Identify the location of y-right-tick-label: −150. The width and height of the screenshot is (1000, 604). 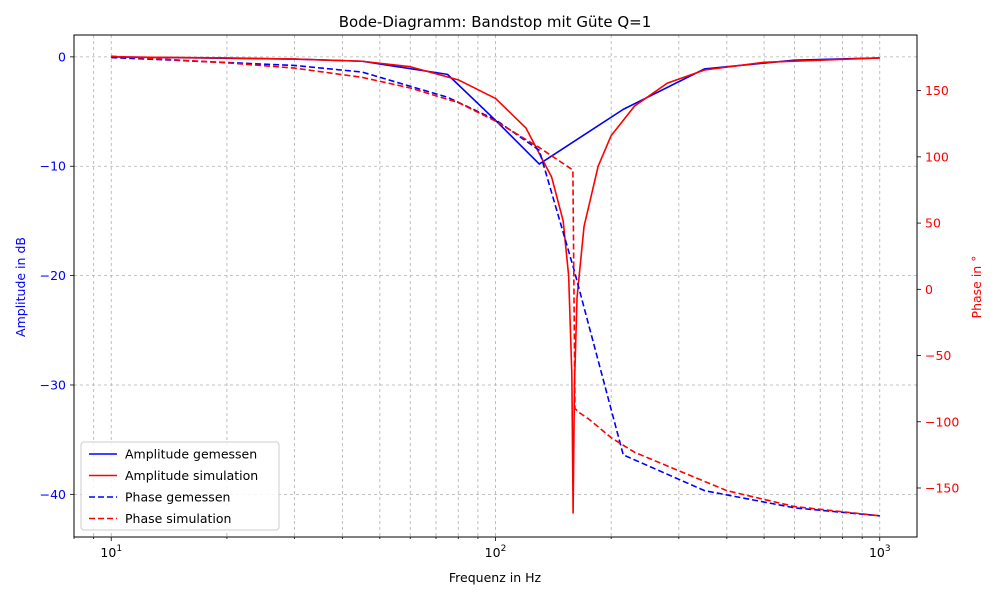
(942, 487).